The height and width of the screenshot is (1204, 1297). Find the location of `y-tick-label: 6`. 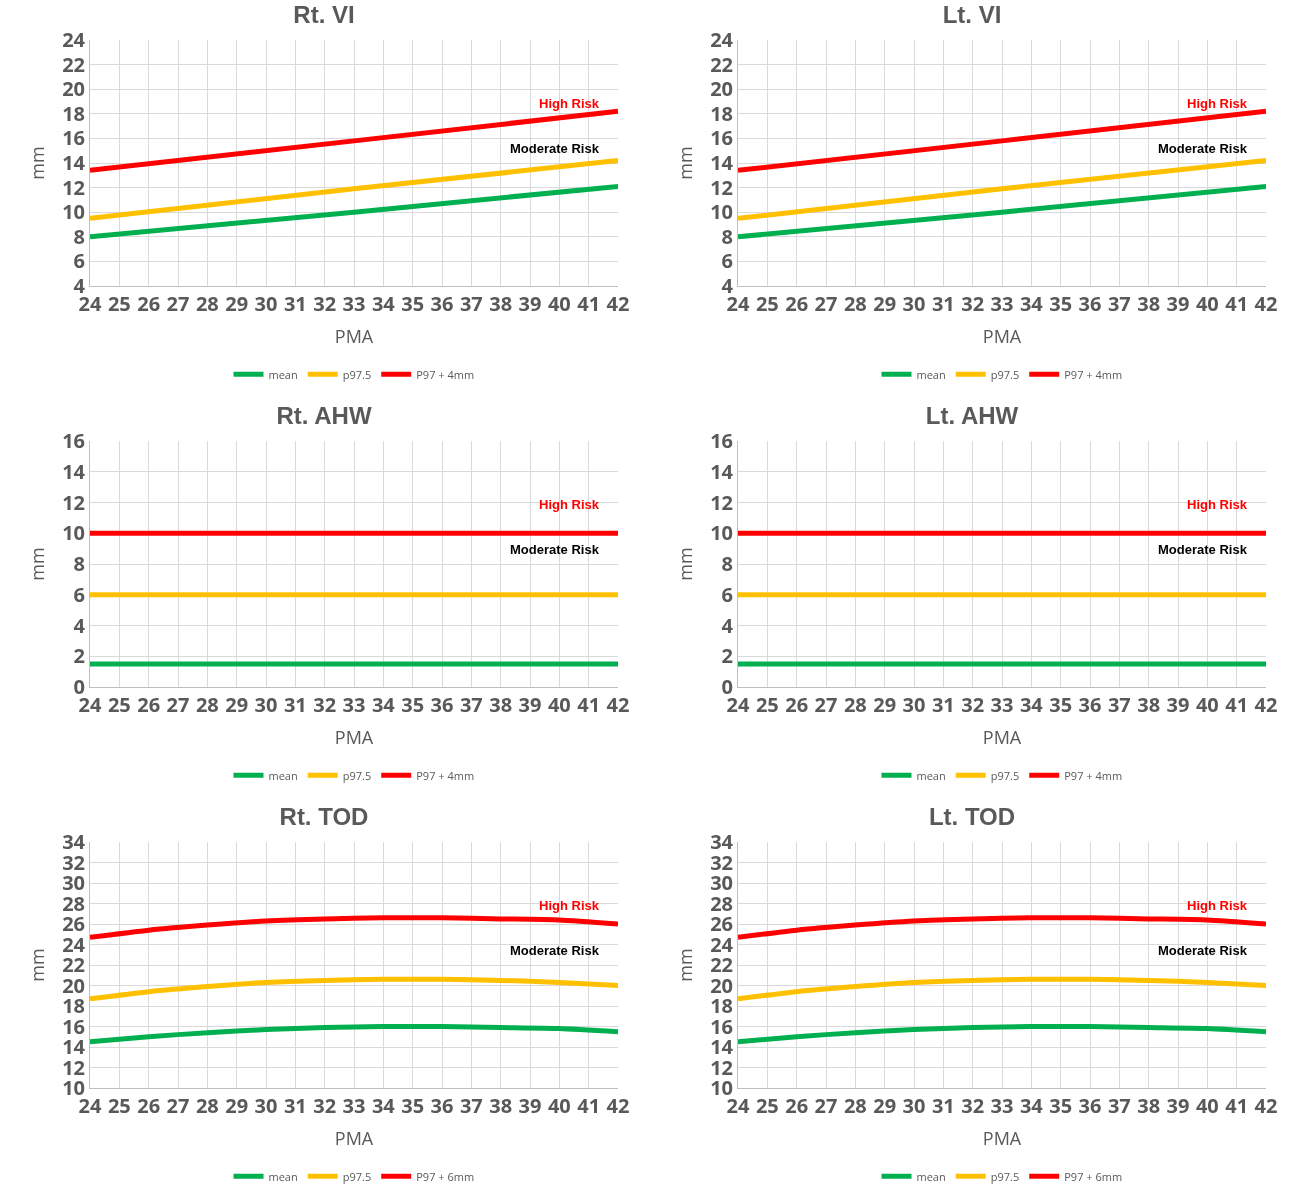

y-tick-label: 6 is located at coordinates (727, 261).